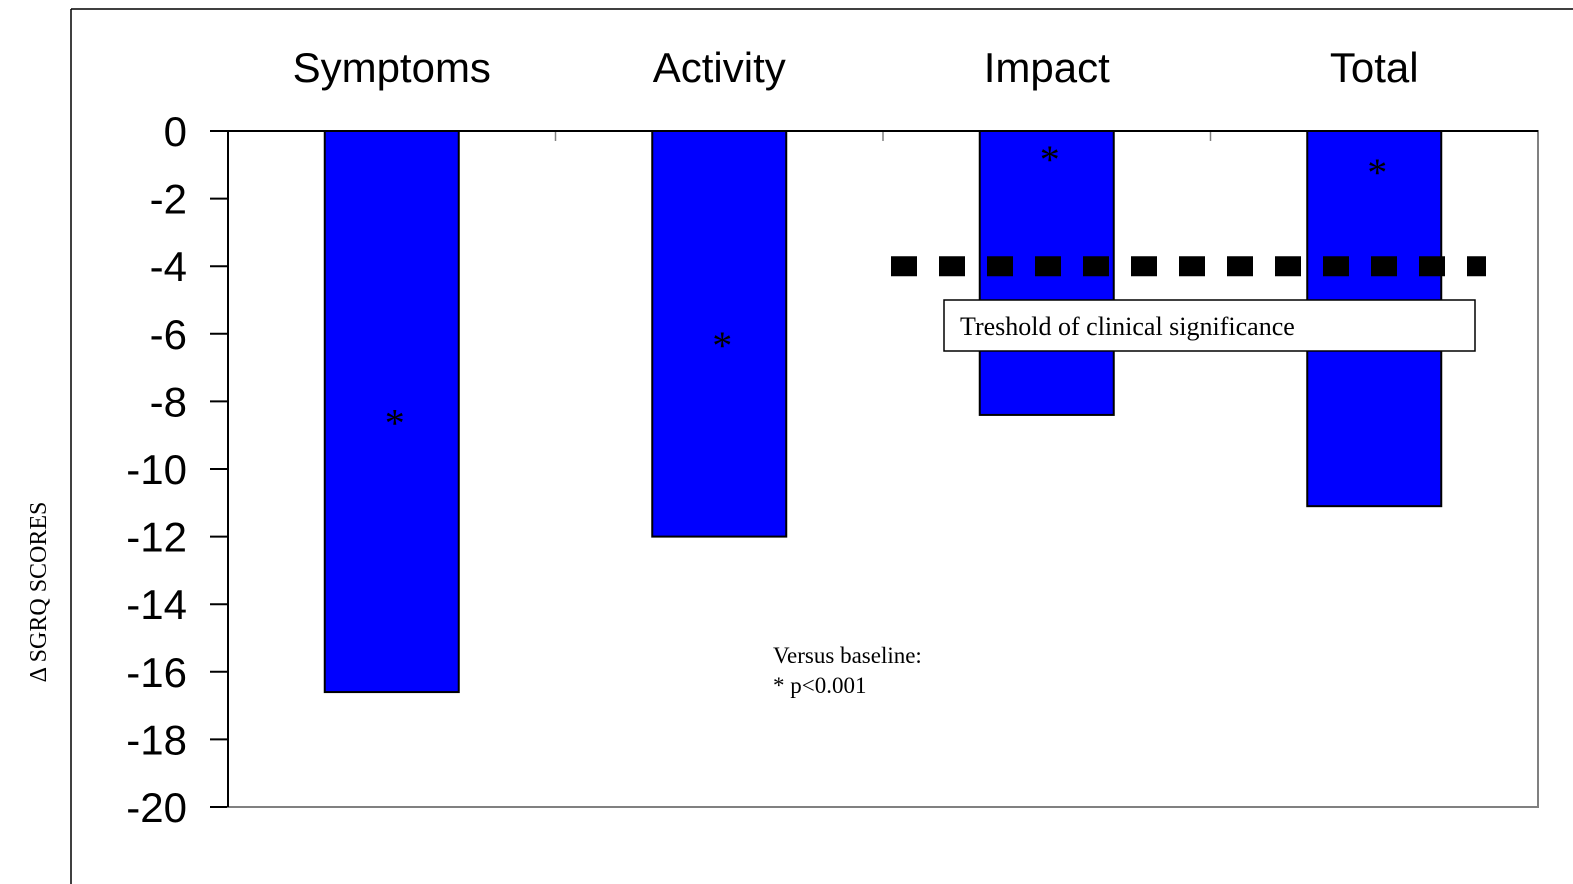  What do you see at coordinates (847, 655) in the screenshot?
I see `annotation-line-1: Versus baseline:` at bounding box center [847, 655].